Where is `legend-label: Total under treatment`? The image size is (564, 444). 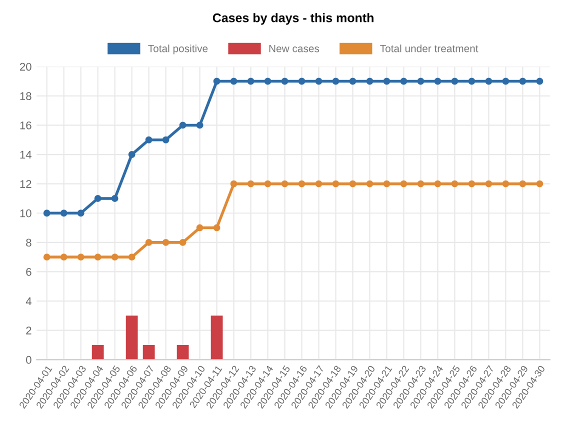 legend-label: Total under treatment is located at coordinates (429, 48).